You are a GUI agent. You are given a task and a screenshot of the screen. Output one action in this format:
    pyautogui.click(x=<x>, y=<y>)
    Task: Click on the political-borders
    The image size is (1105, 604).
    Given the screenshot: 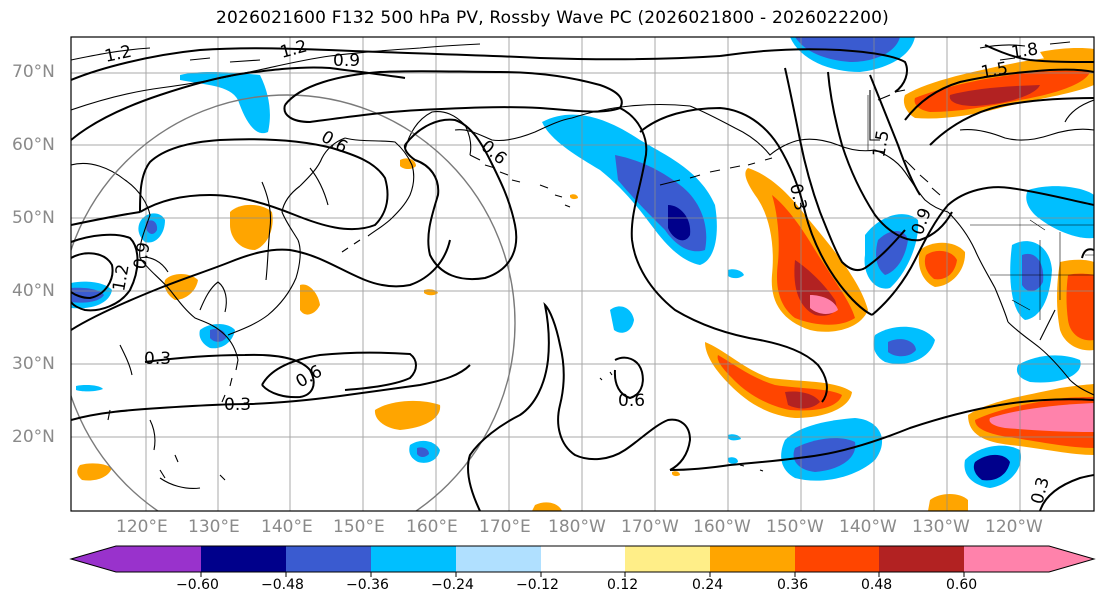 What is the action you would take?
    pyautogui.click(x=980, y=207)
    